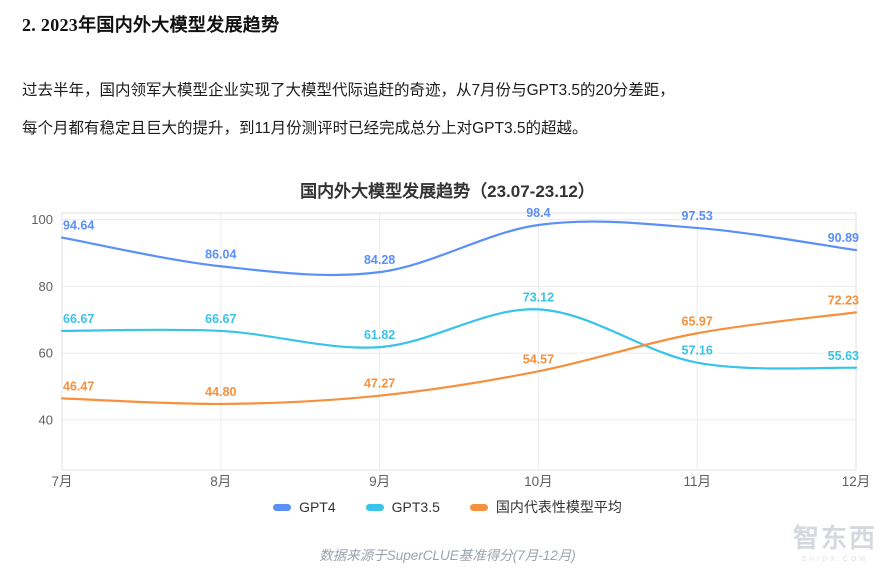  What do you see at coordinates (379, 260) in the screenshot?
I see `data-label: 84.28` at bounding box center [379, 260].